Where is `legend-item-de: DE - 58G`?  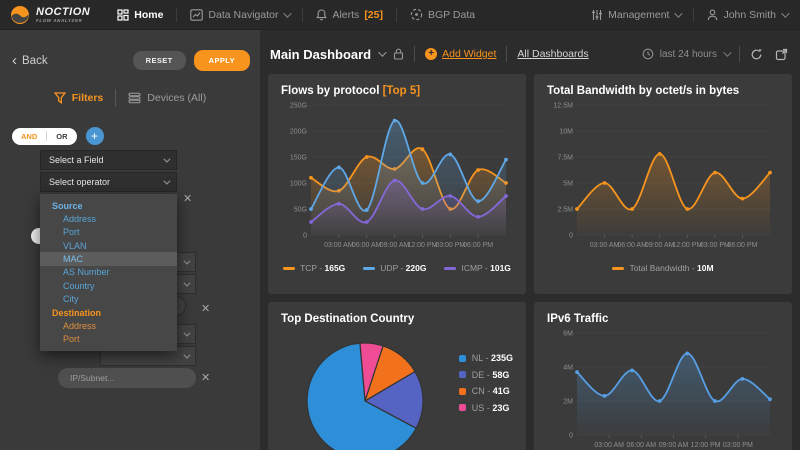 legend-item-de: DE - 58G is located at coordinates (485, 375).